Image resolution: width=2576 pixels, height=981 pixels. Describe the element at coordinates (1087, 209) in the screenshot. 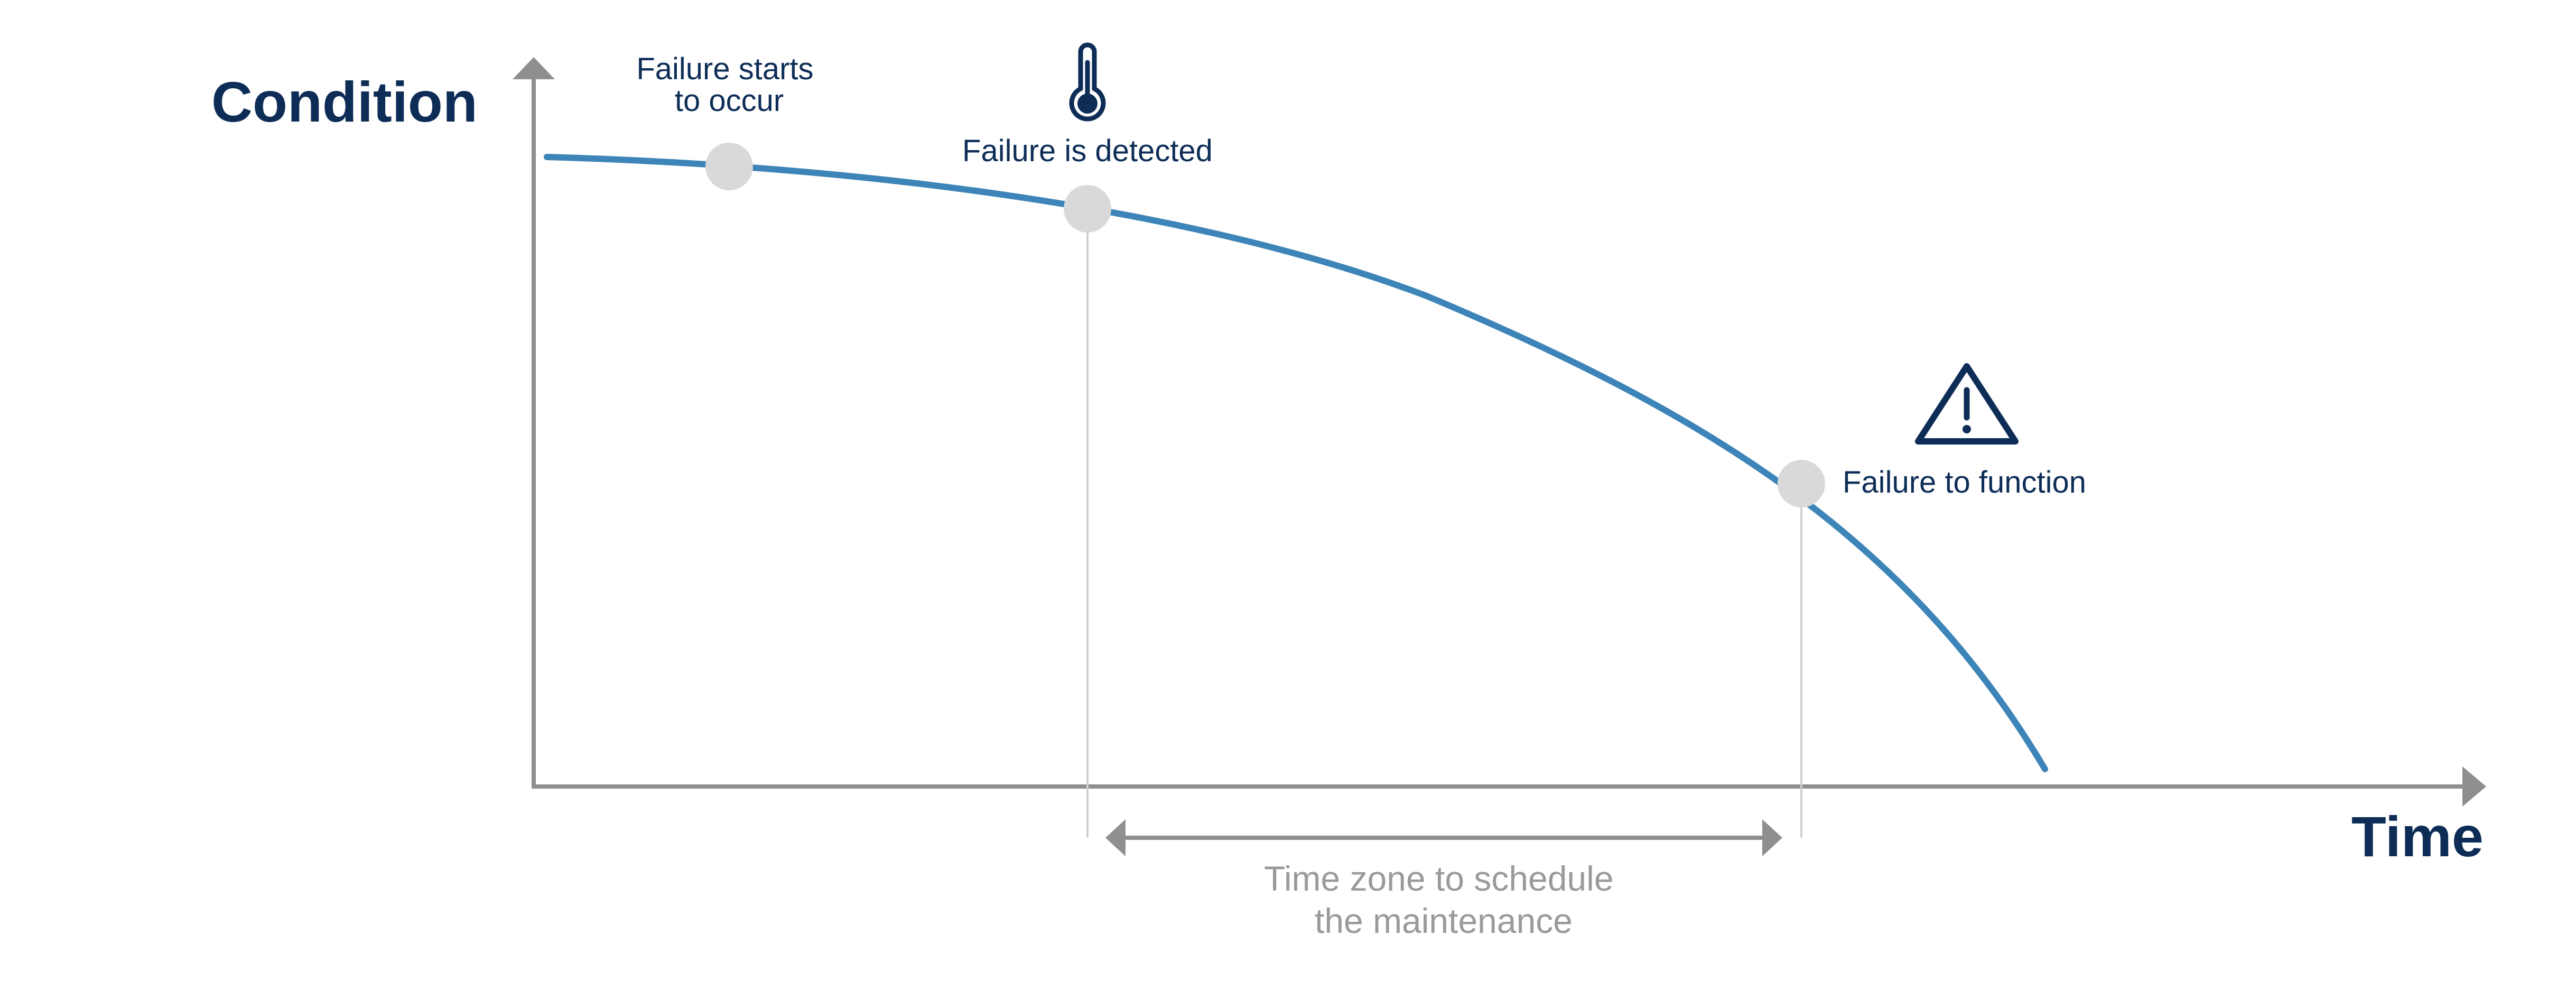

I see `failure-detected-marker` at that location.